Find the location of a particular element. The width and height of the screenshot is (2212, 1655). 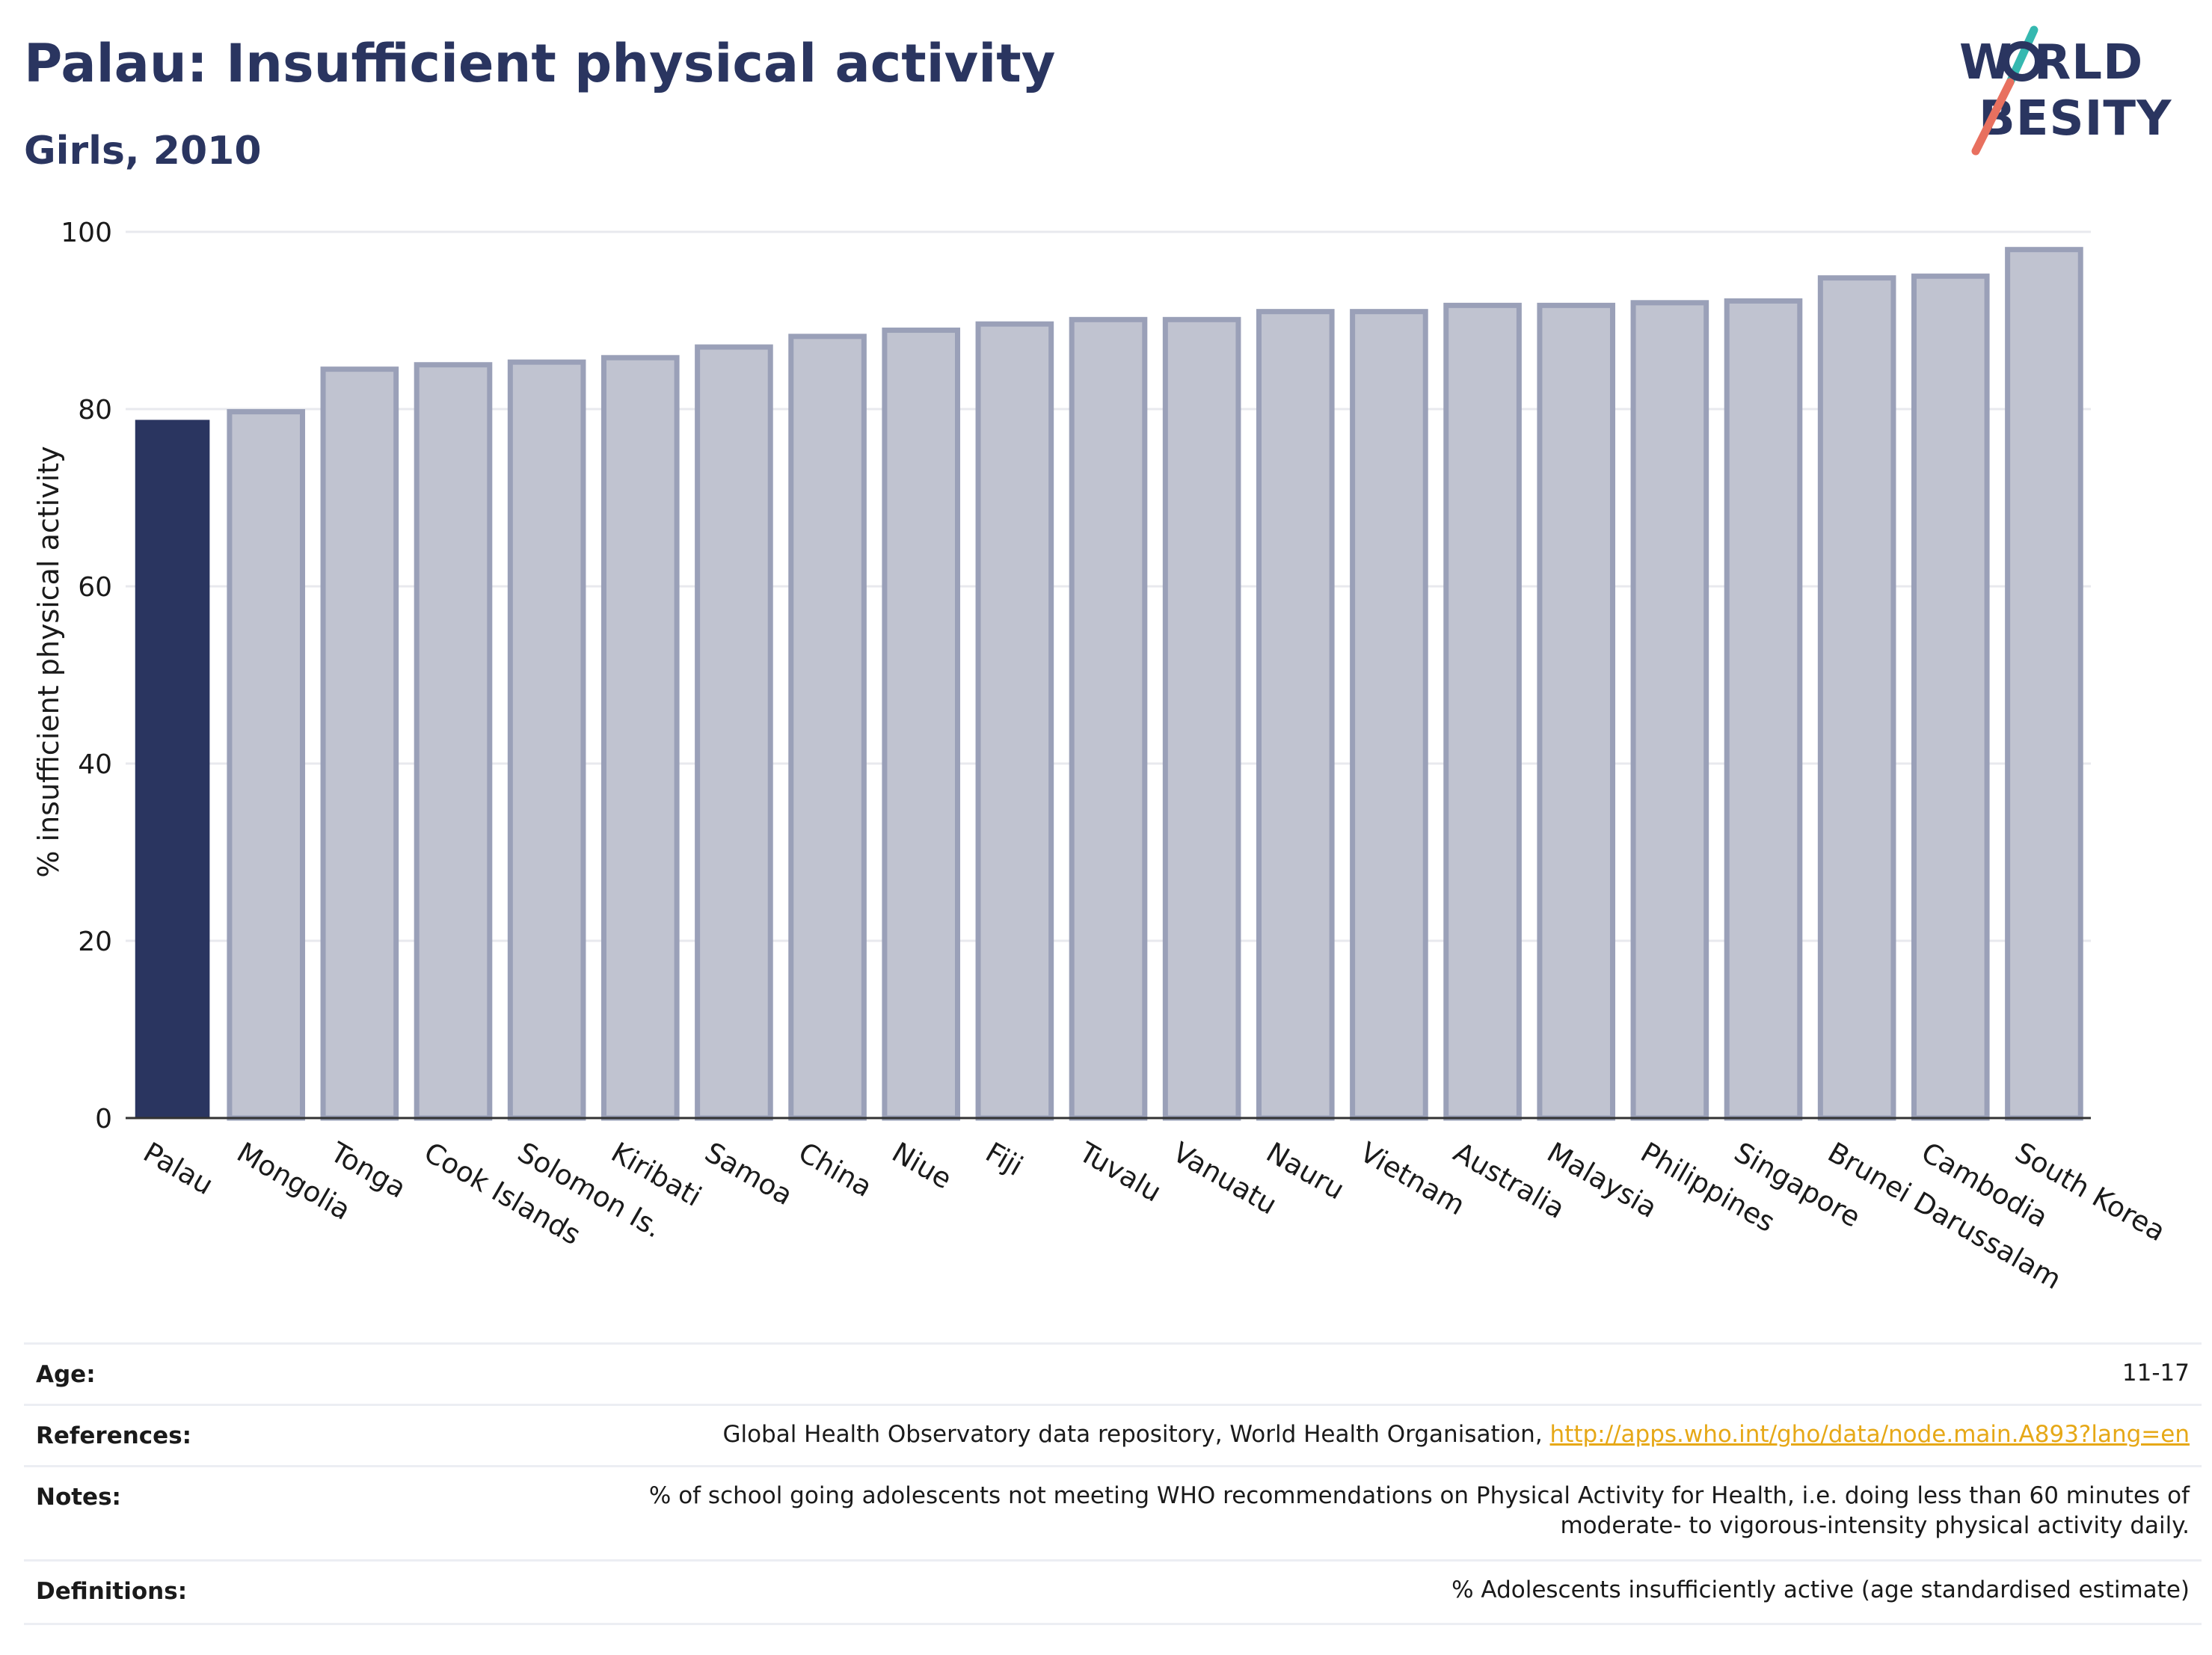

bar-vietnam is located at coordinates (1389, 715).